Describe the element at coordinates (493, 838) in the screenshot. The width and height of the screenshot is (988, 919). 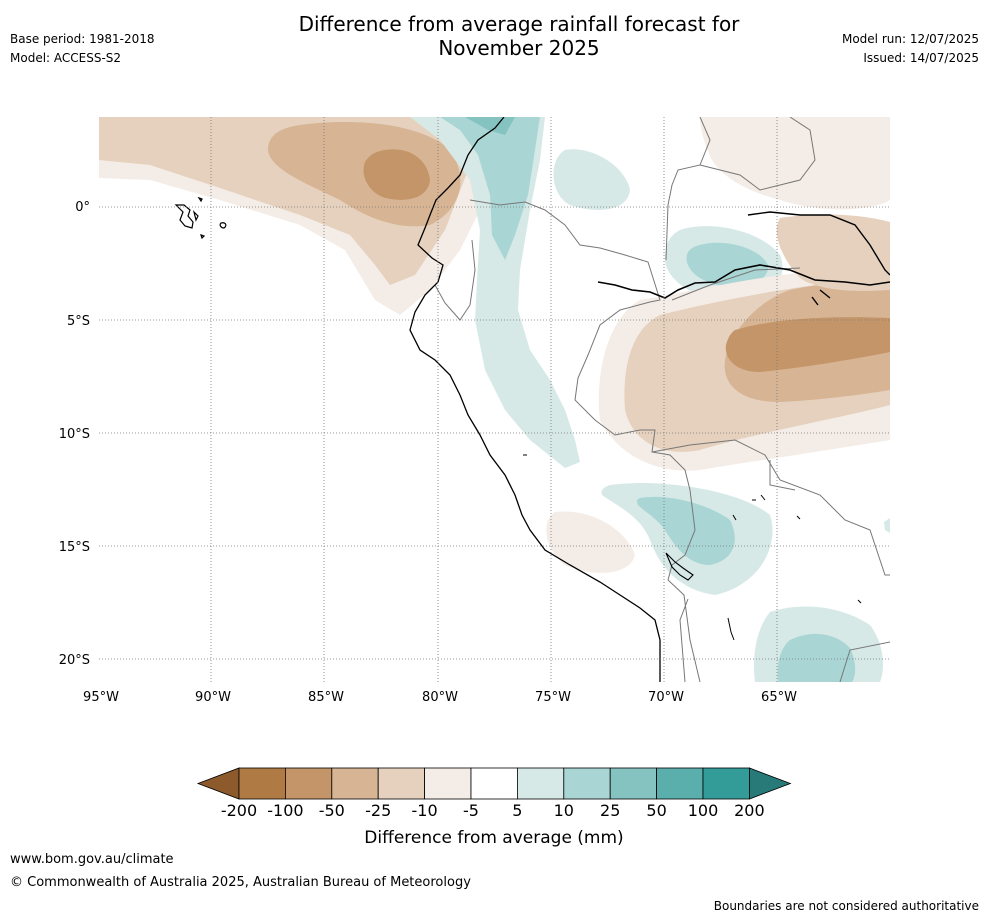
I see `colorbar-title: Difference from average (mm)` at that location.